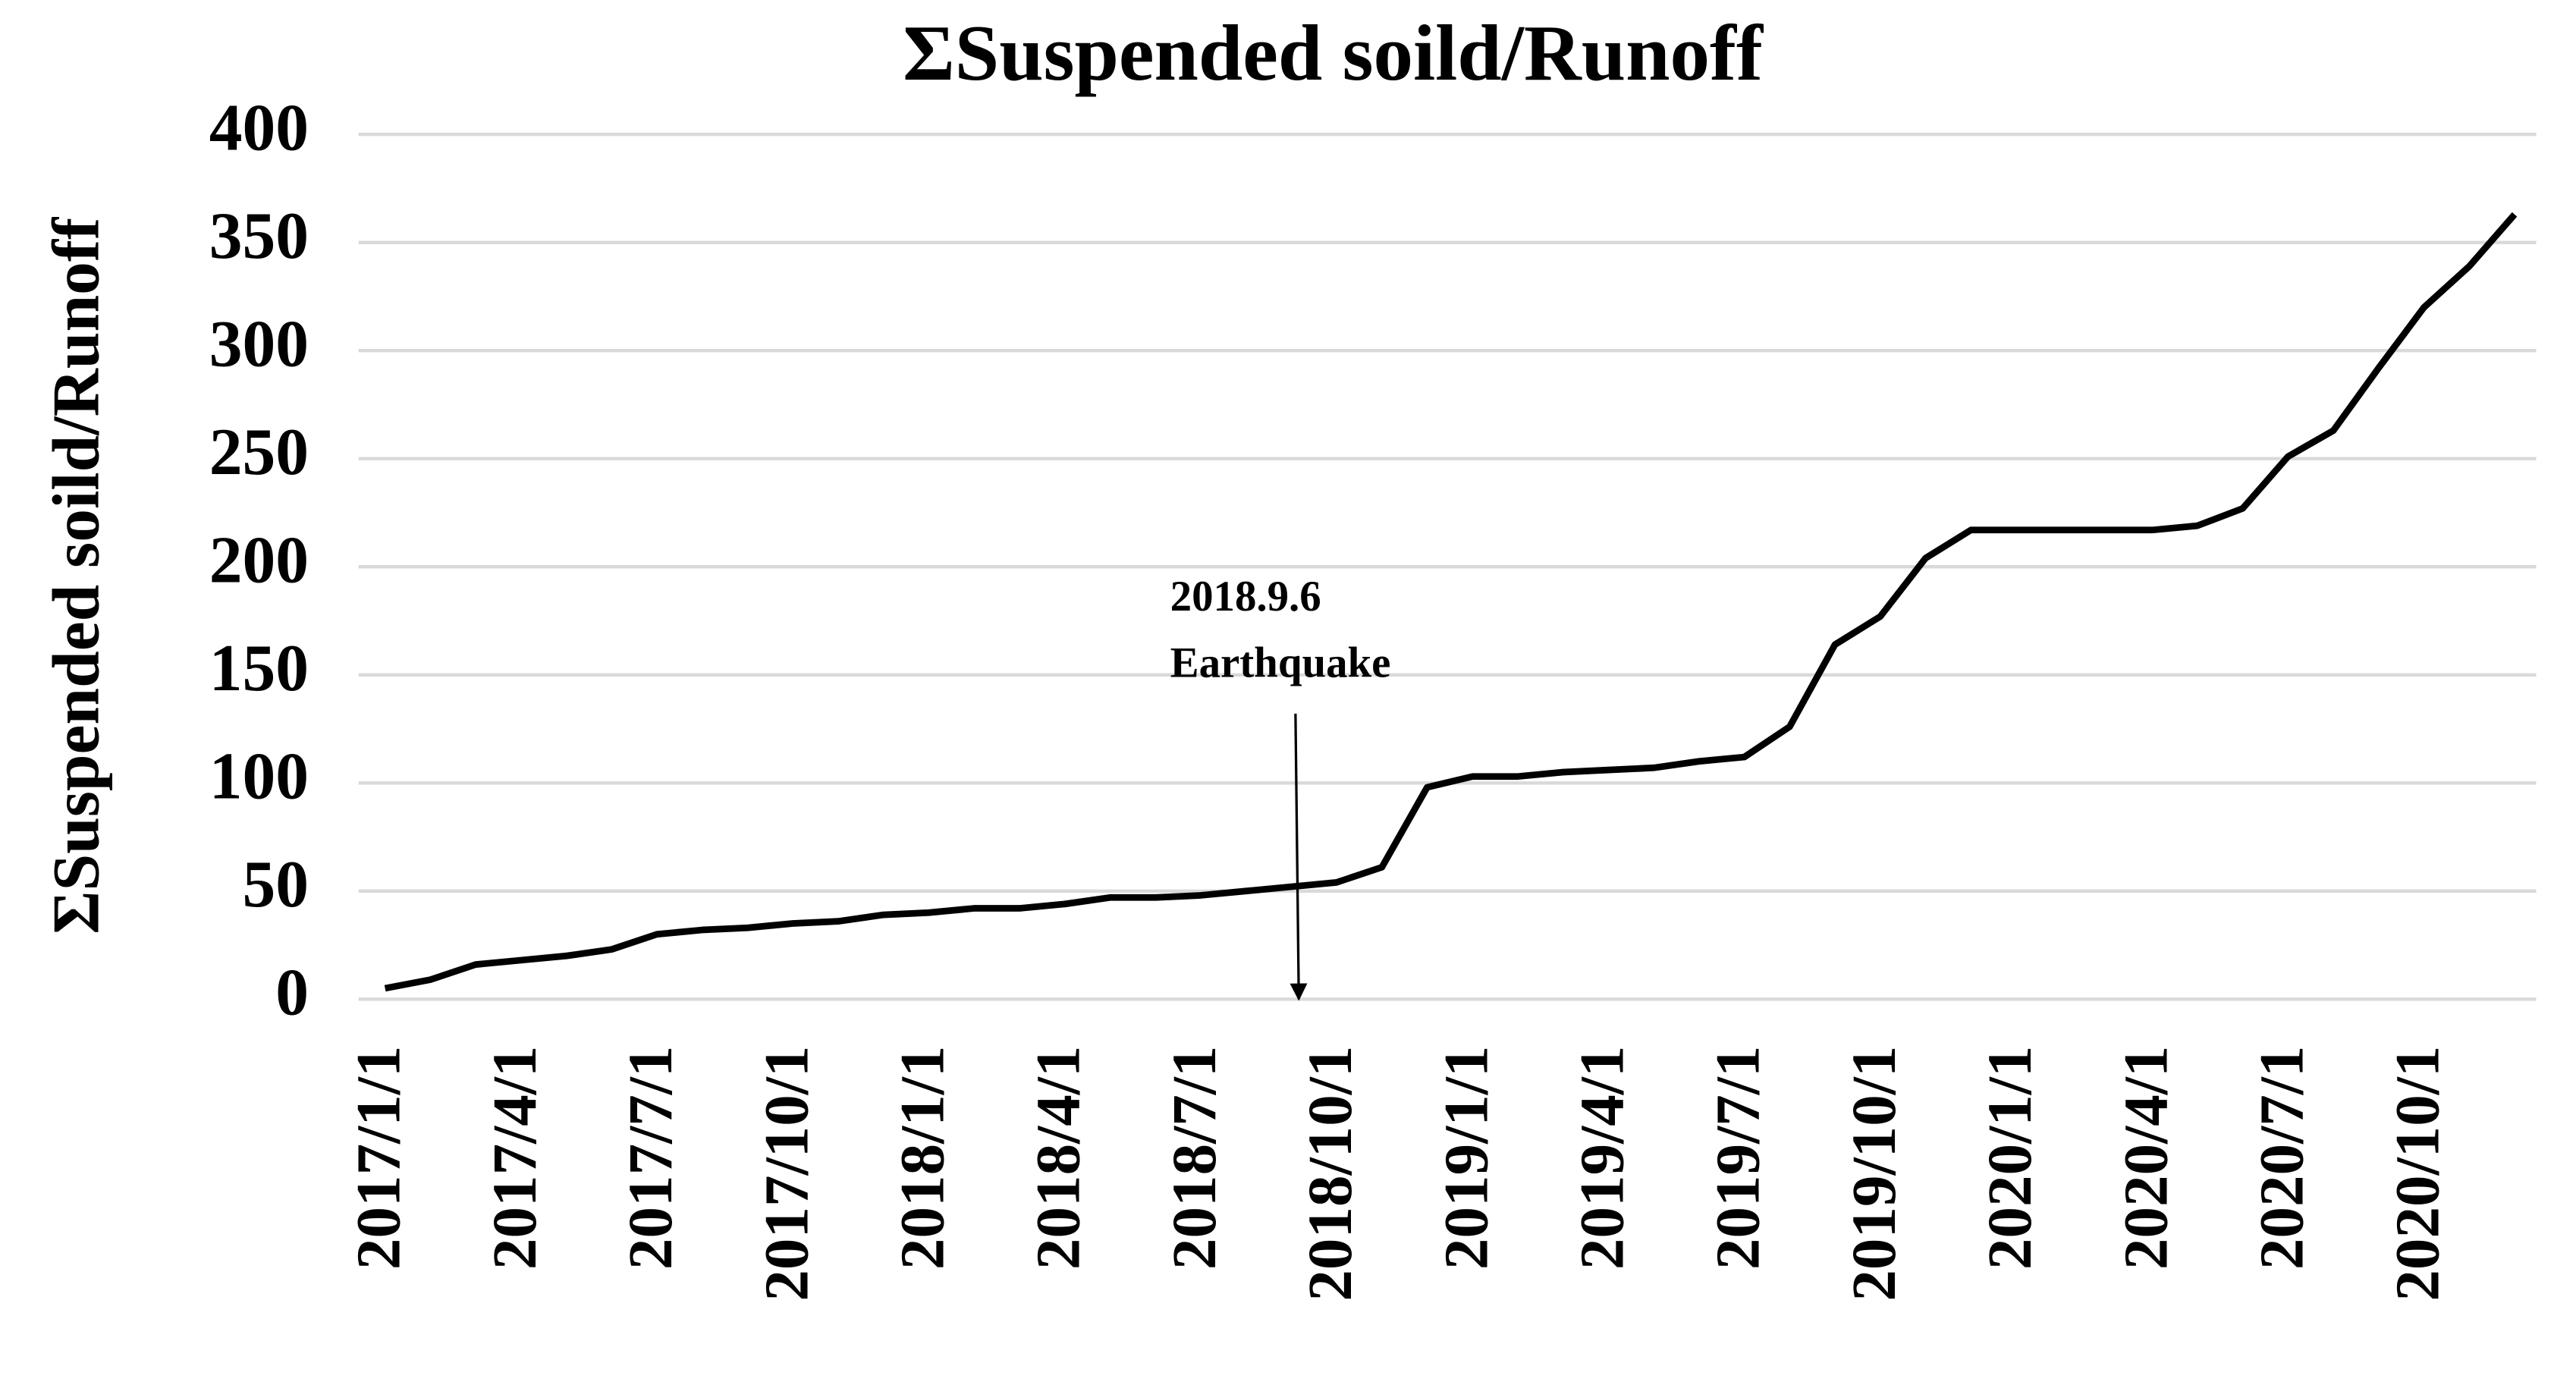 This screenshot has height=1385, width=2576. Describe the element at coordinates (1058, 1158) in the screenshot. I see `x-tick-label: 2018/4/1` at that location.